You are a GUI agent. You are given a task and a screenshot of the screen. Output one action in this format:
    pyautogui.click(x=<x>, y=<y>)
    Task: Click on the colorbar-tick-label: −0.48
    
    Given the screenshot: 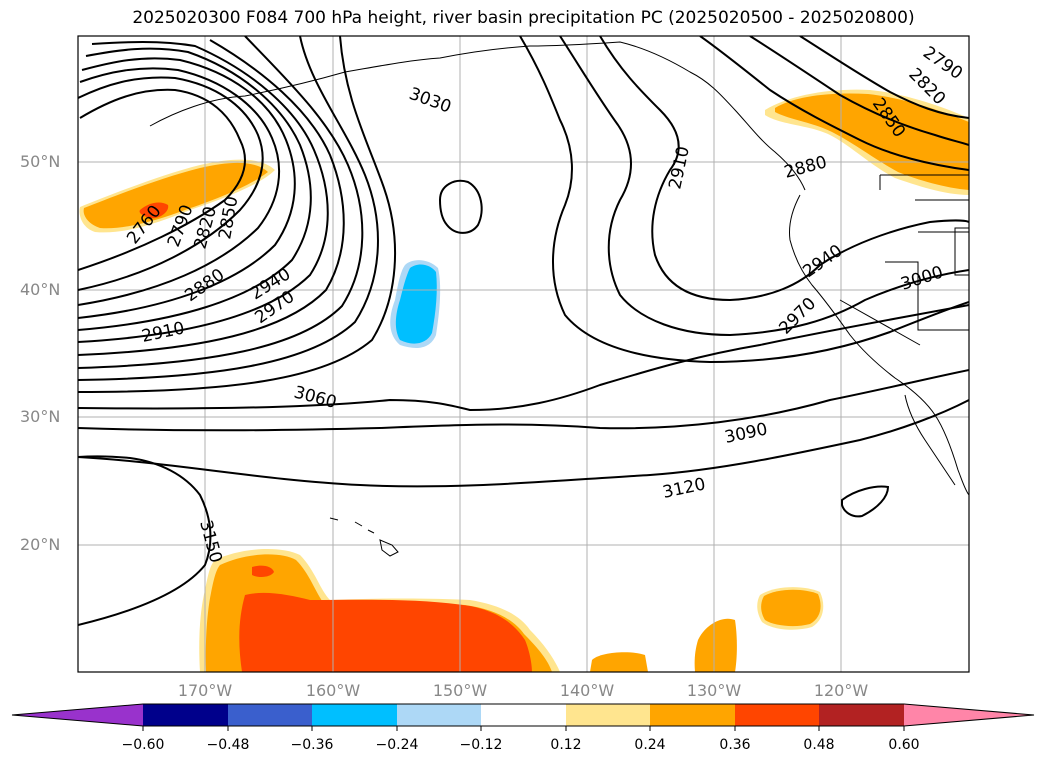 What is the action you would take?
    pyautogui.click(x=228, y=745)
    